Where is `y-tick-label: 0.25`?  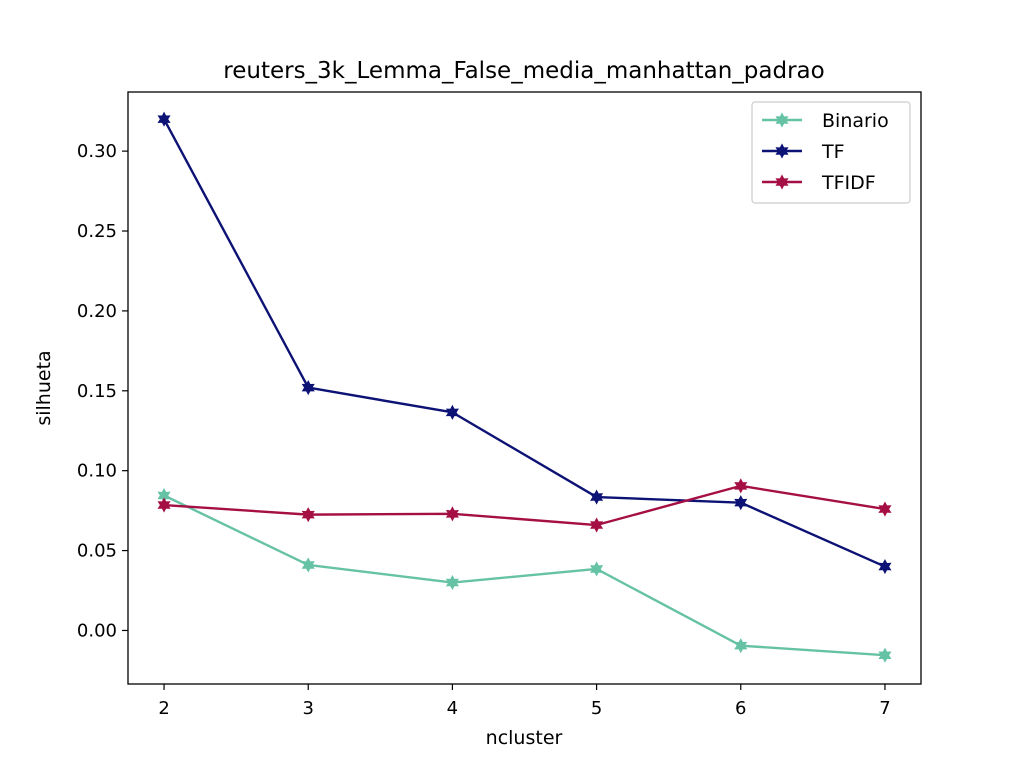
y-tick-label: 0.25 is located at coordinates (97, 231).